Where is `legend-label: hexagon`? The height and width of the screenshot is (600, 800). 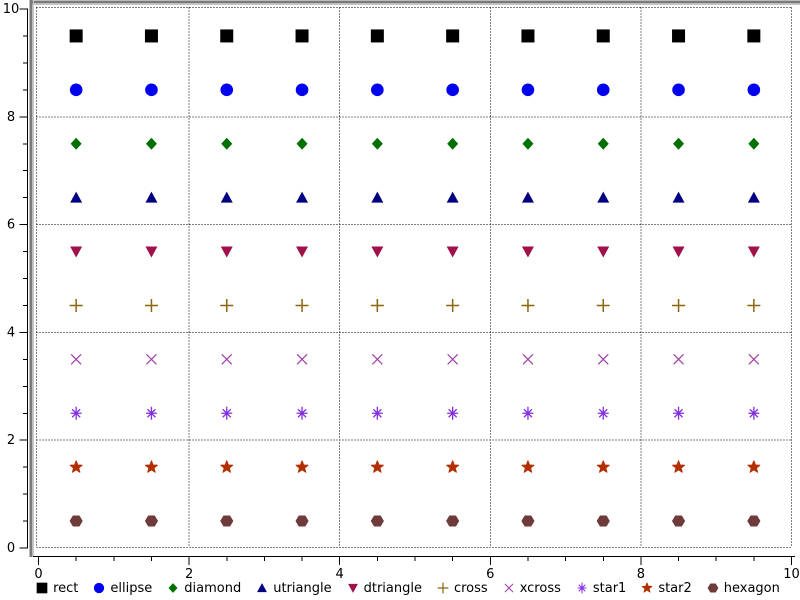 legend-label: hexagon is located at coordinates (751, 588).